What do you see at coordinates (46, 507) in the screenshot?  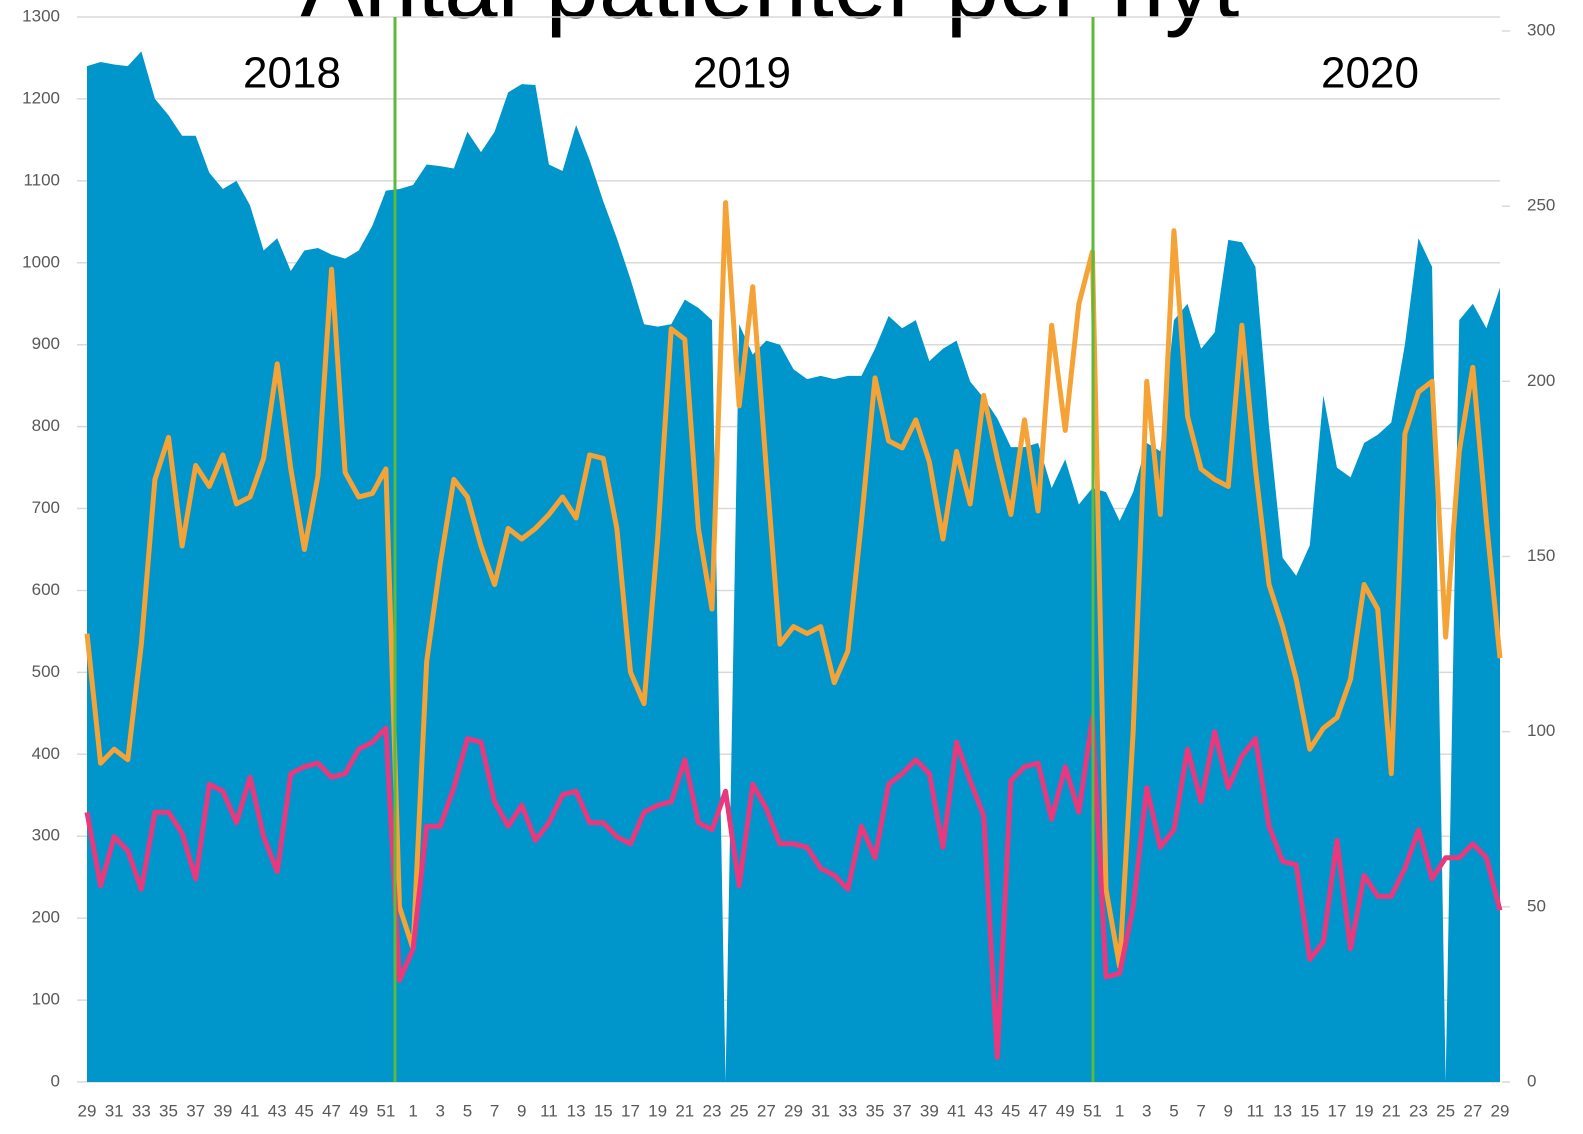 I see `y-tick-label: 700` at bounding box center [46, 507].